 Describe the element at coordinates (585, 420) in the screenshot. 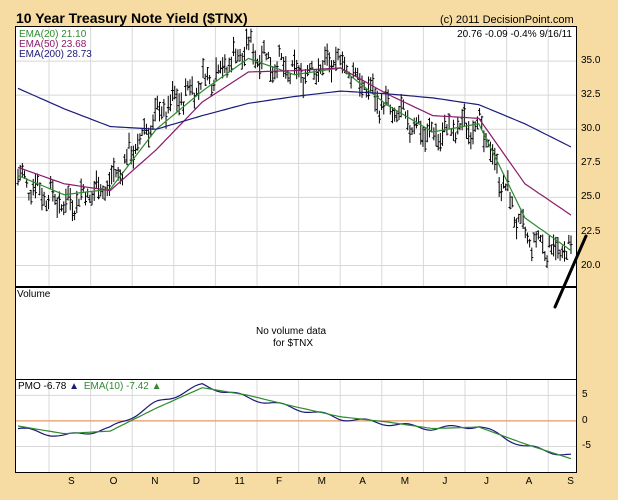

I see `pmo-y-tick: 0` at that location.